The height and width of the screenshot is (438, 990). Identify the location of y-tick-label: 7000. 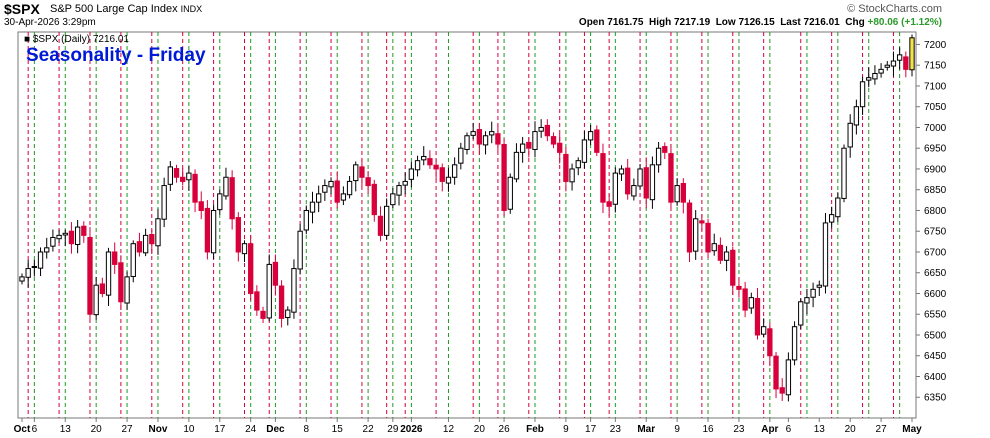
(935, 128).